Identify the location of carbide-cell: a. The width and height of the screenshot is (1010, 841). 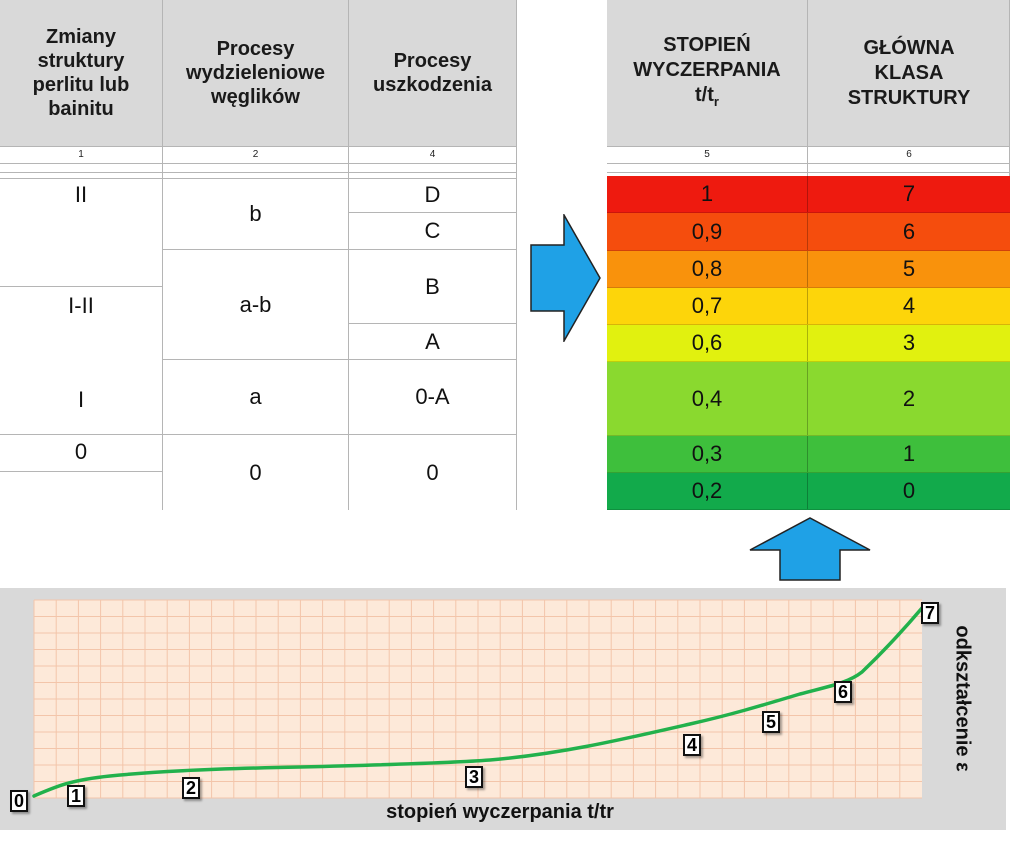
(255, 396).